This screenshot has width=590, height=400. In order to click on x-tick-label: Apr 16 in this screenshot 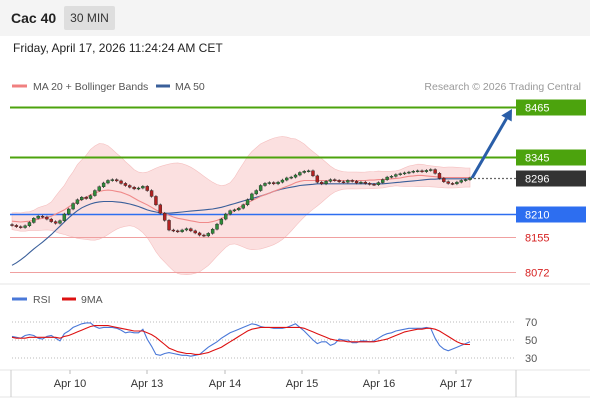, I will do `click(379, 384)`.